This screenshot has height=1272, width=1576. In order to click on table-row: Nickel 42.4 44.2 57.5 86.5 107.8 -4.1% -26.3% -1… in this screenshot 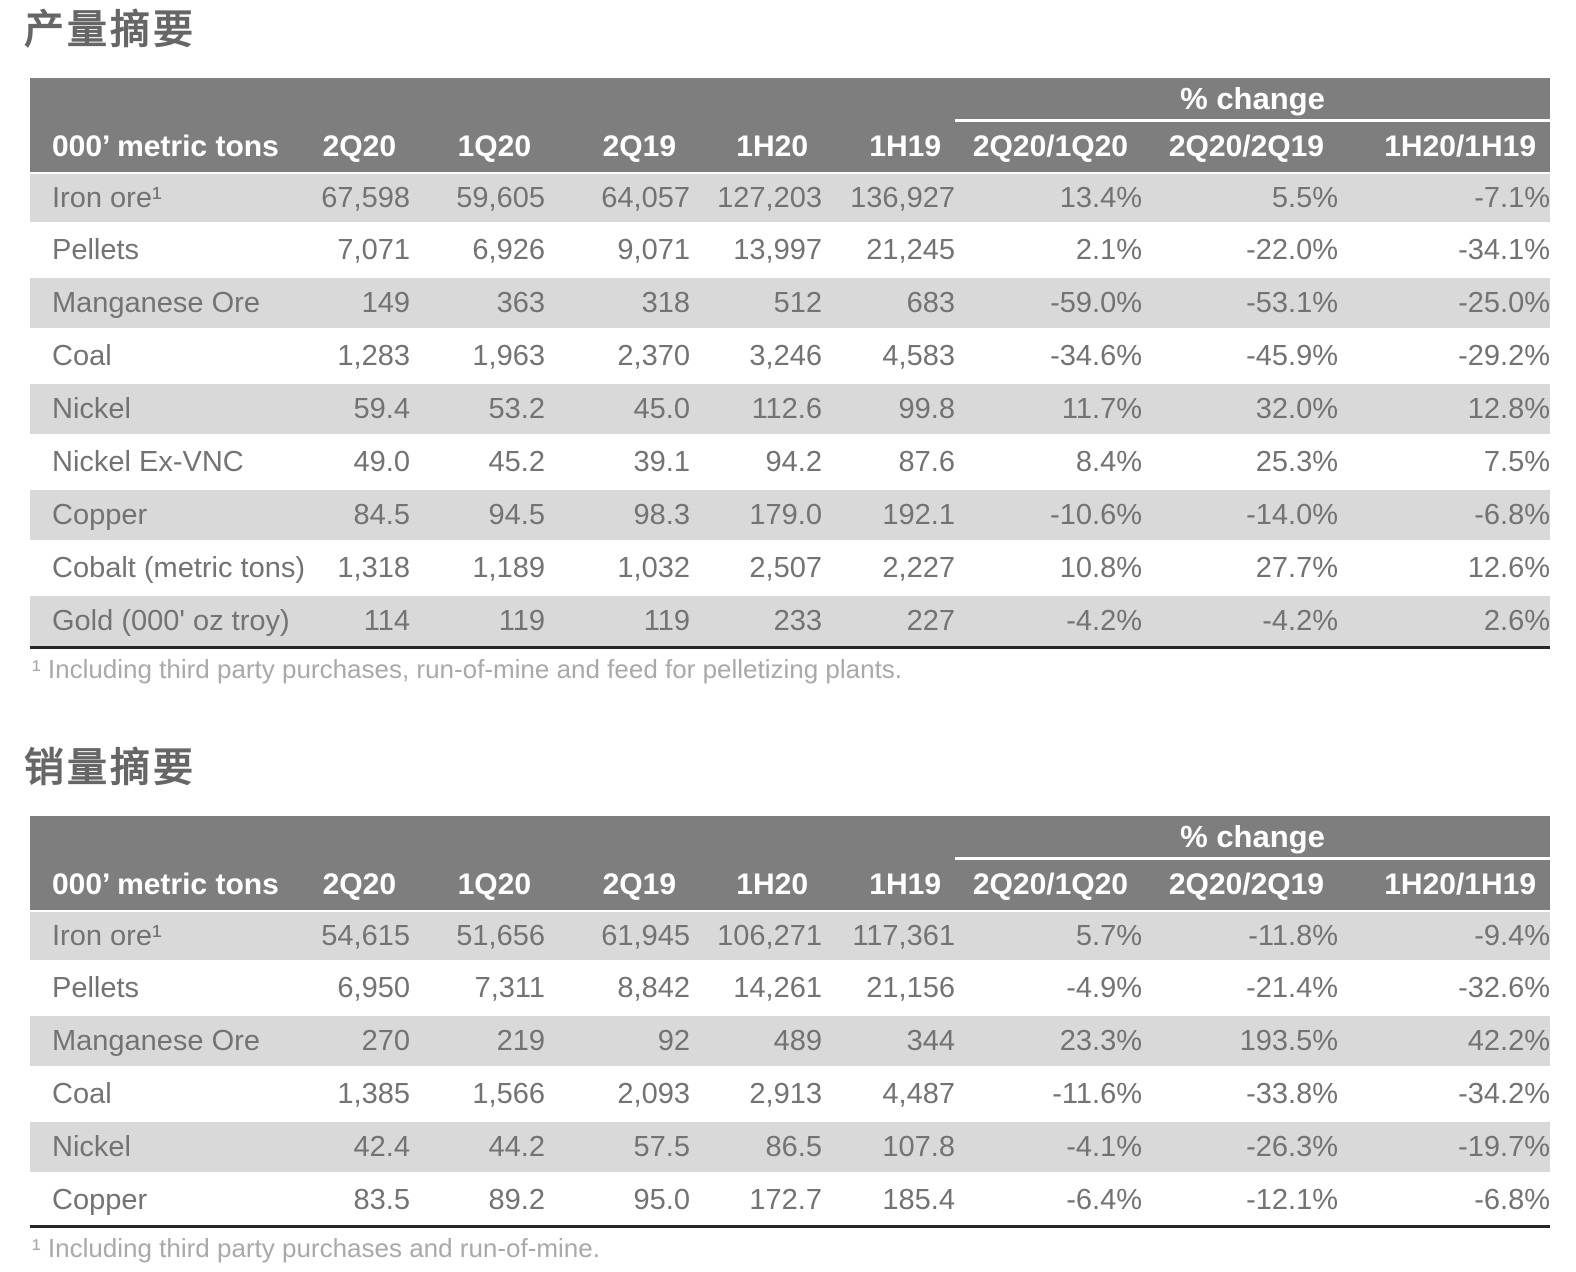, I will do `click(790, 1148)`.